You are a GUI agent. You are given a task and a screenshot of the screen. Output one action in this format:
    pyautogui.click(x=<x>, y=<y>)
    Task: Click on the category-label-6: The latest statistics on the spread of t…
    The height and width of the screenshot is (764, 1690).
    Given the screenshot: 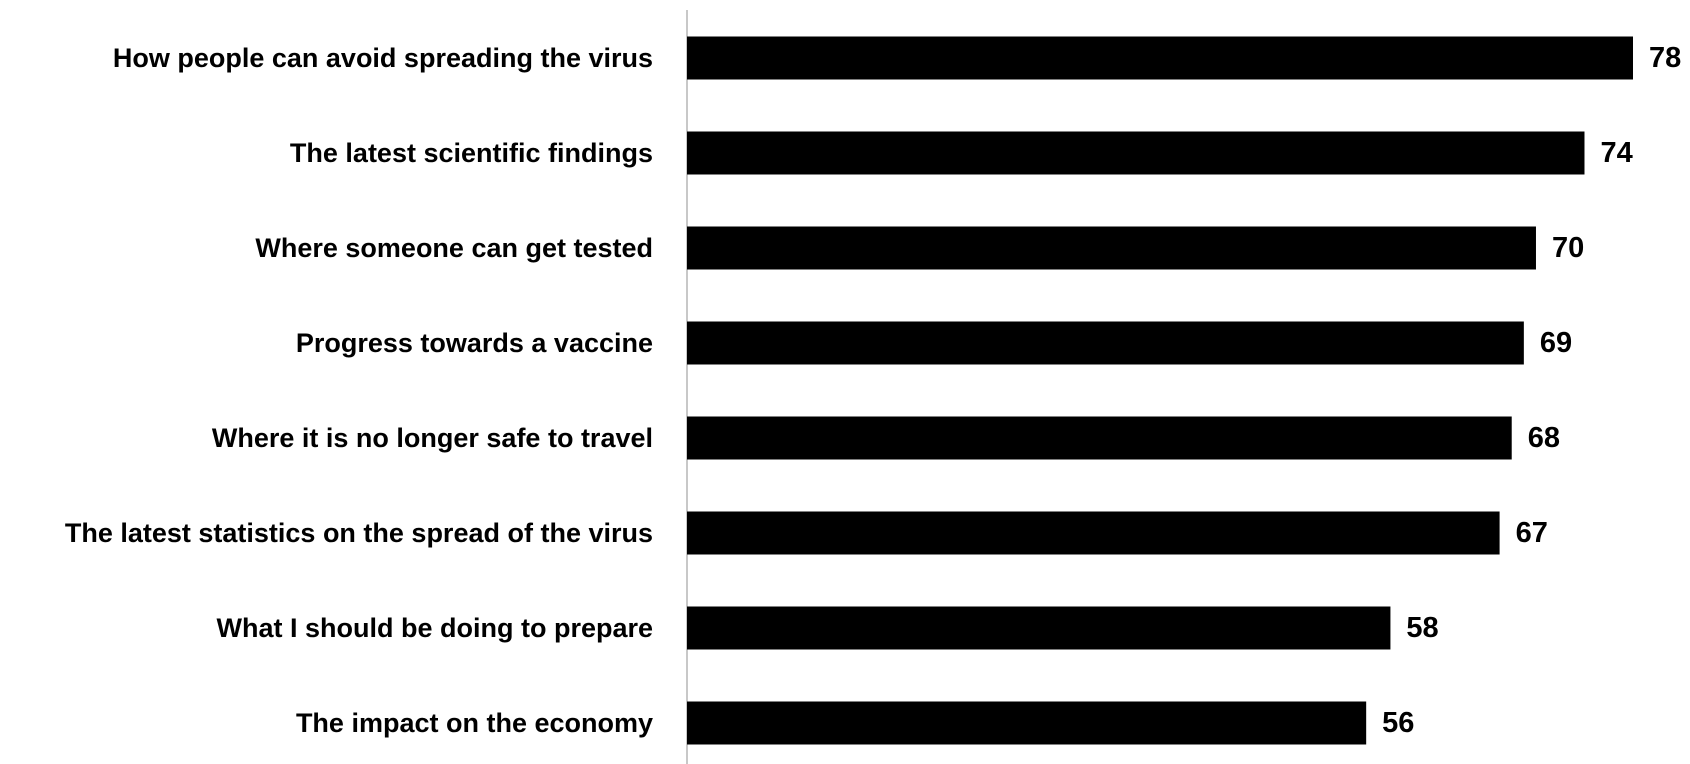 What is the action you would take?
    pyautogui.click(x=359, y=533)
    